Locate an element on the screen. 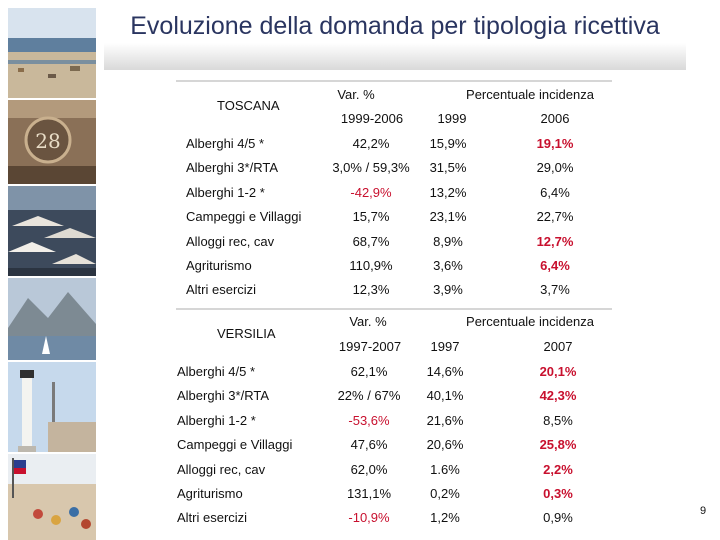 The width and height of the screenshot is (720, 540). page-number: 9 is located at coordinates (703, 511).